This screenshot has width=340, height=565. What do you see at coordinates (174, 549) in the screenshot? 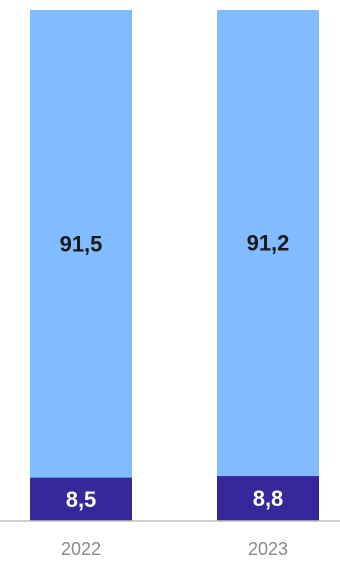
I see `category-labels-layer: 2022 2023` at bounding box center [174, 549].